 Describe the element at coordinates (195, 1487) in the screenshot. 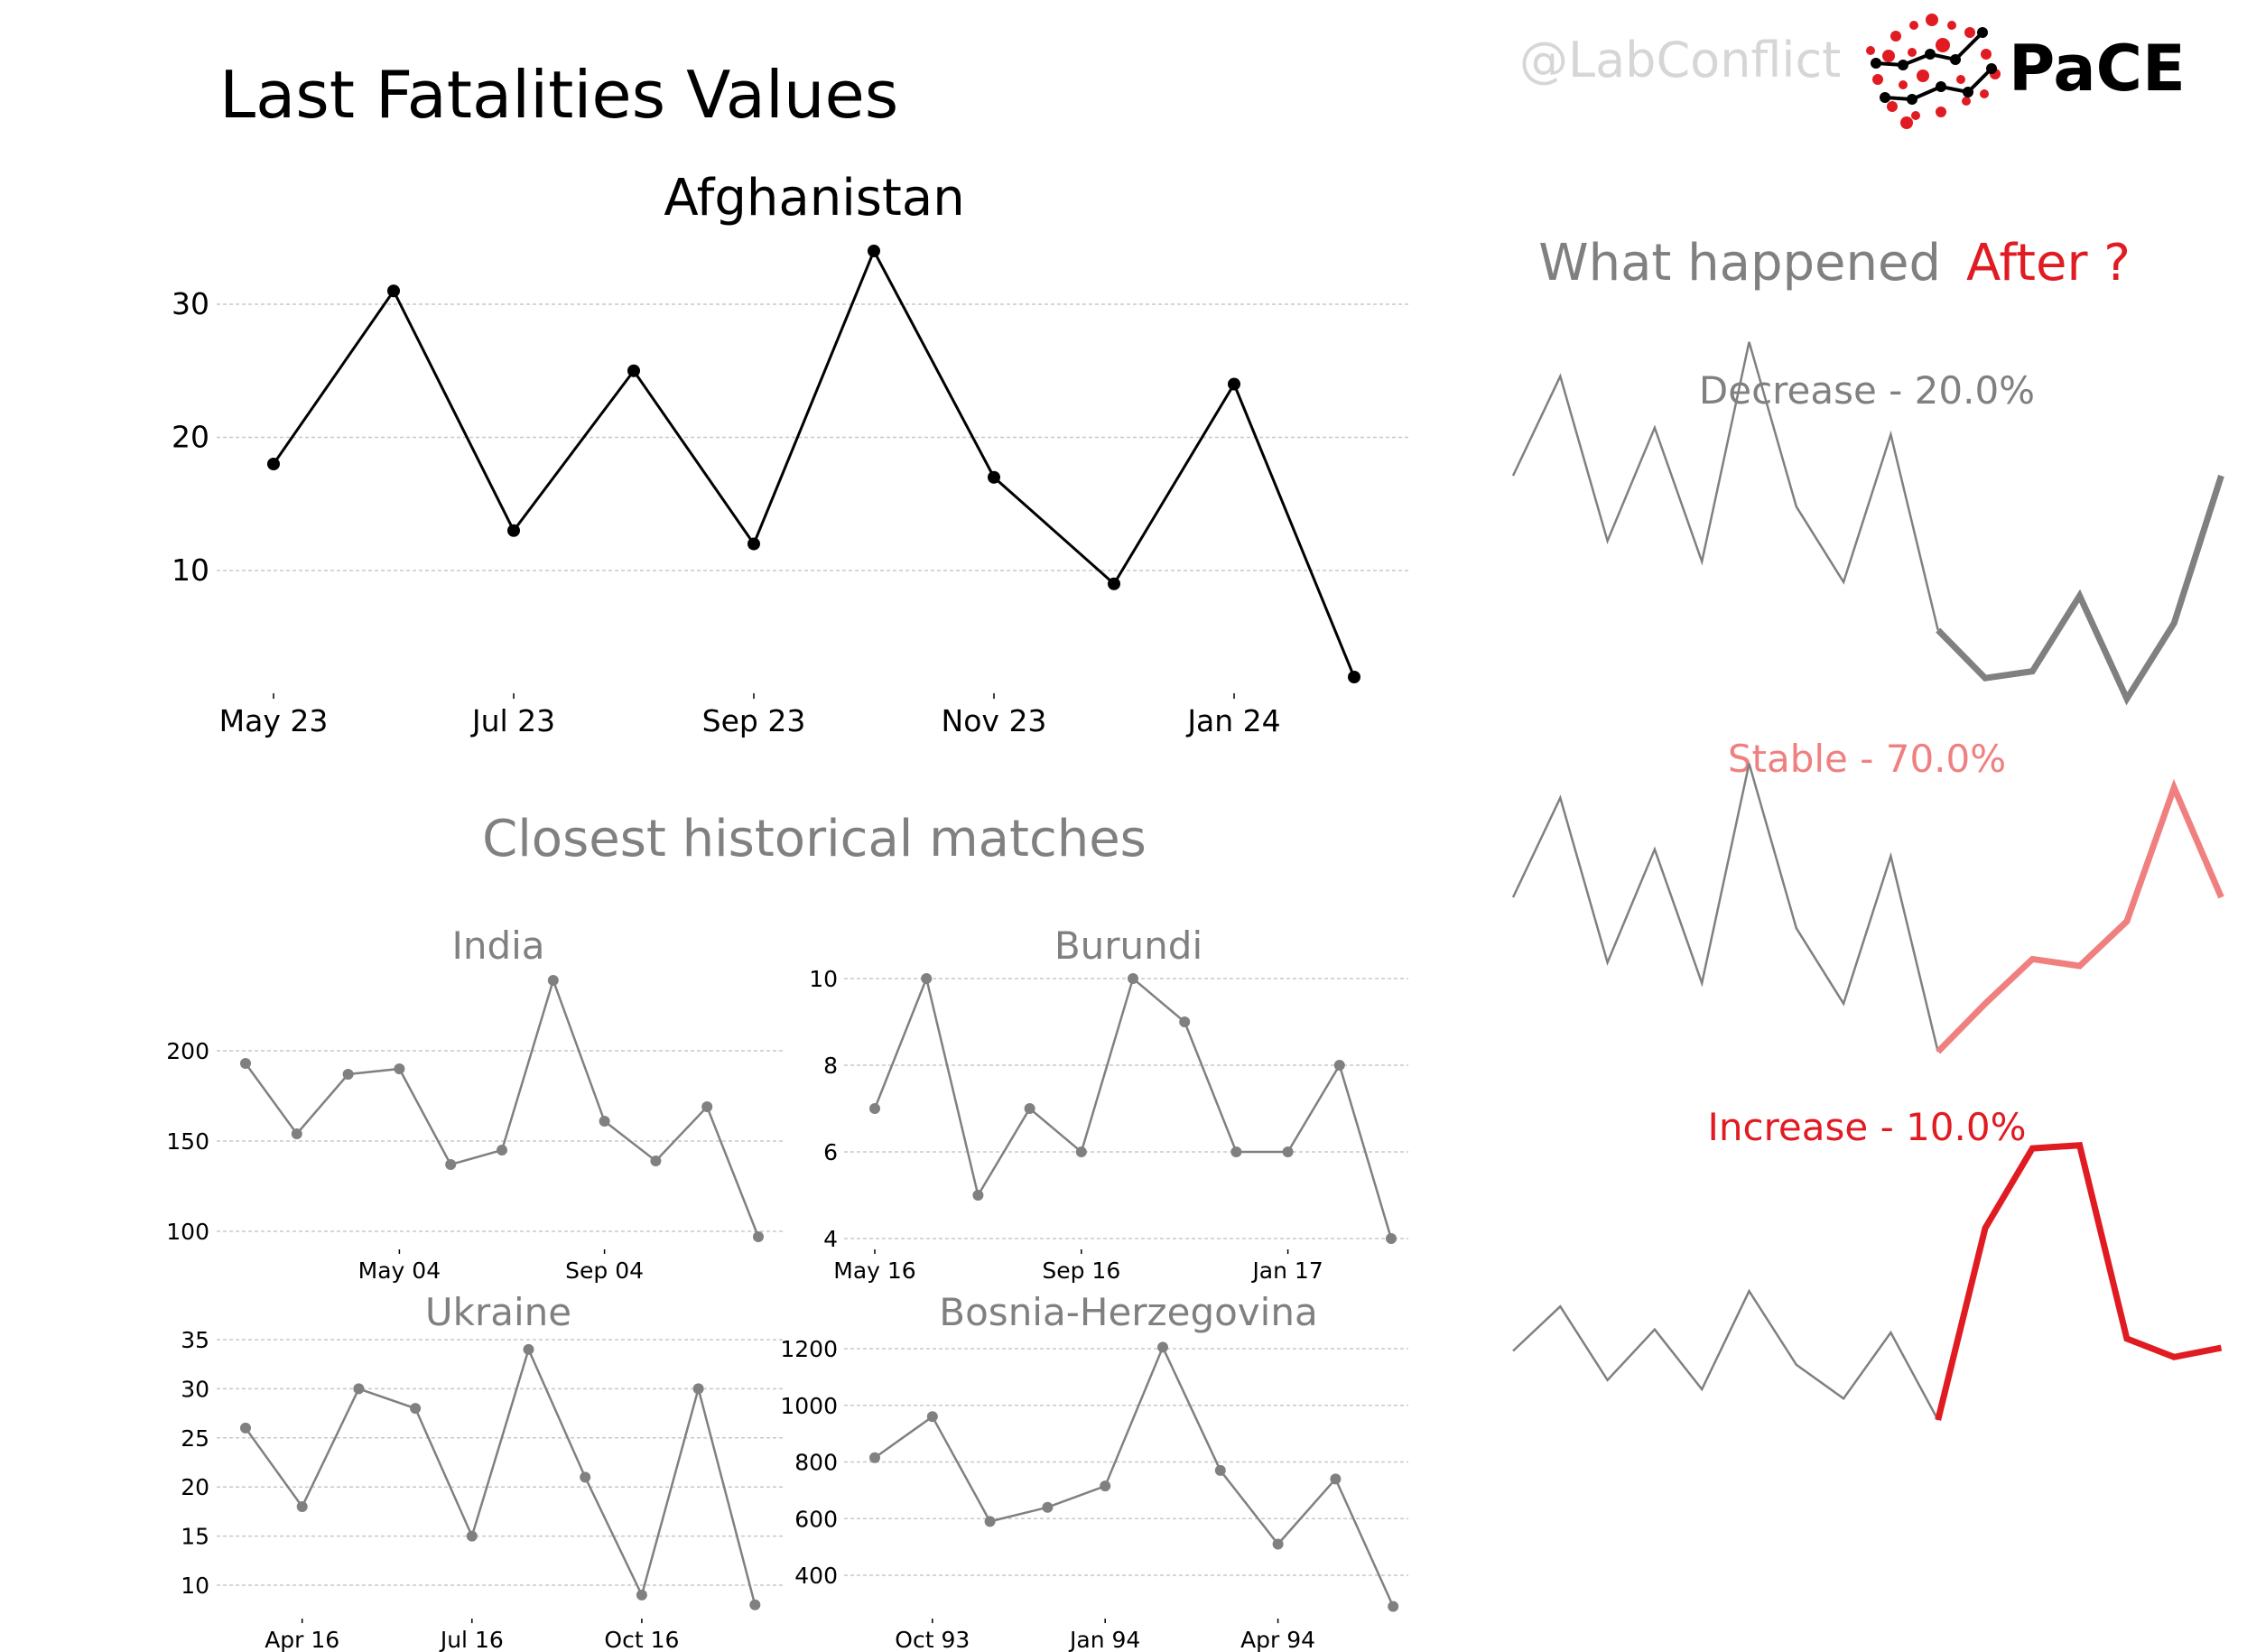

I see `ukraine-ytick-label: 20` at that location.